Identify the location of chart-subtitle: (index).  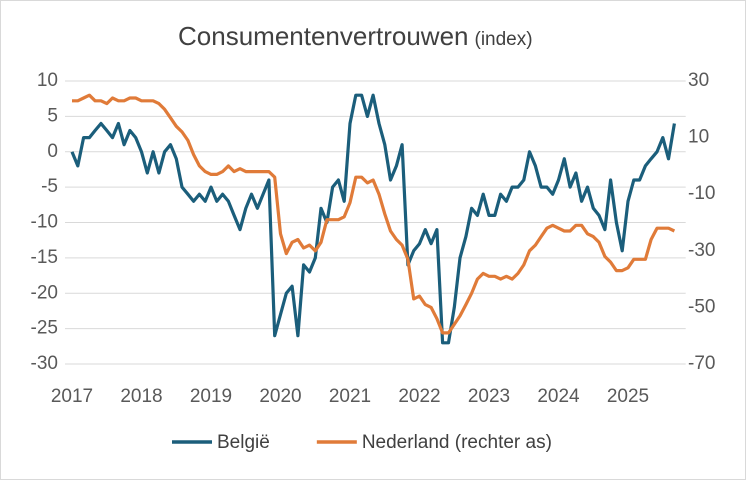
(504, 39).